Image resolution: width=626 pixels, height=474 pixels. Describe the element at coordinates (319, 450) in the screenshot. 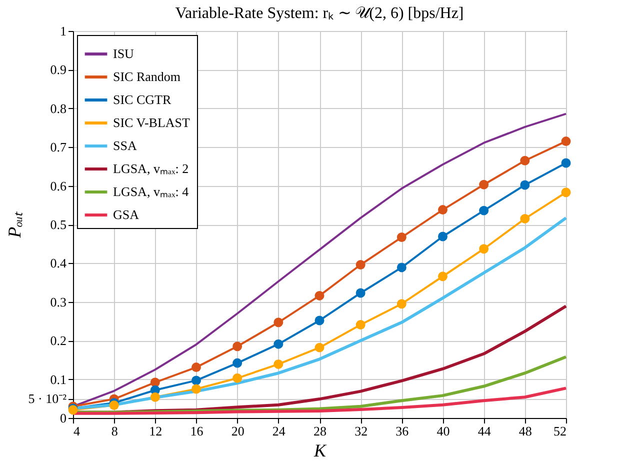

I see `x-axis-title: K` at that location.